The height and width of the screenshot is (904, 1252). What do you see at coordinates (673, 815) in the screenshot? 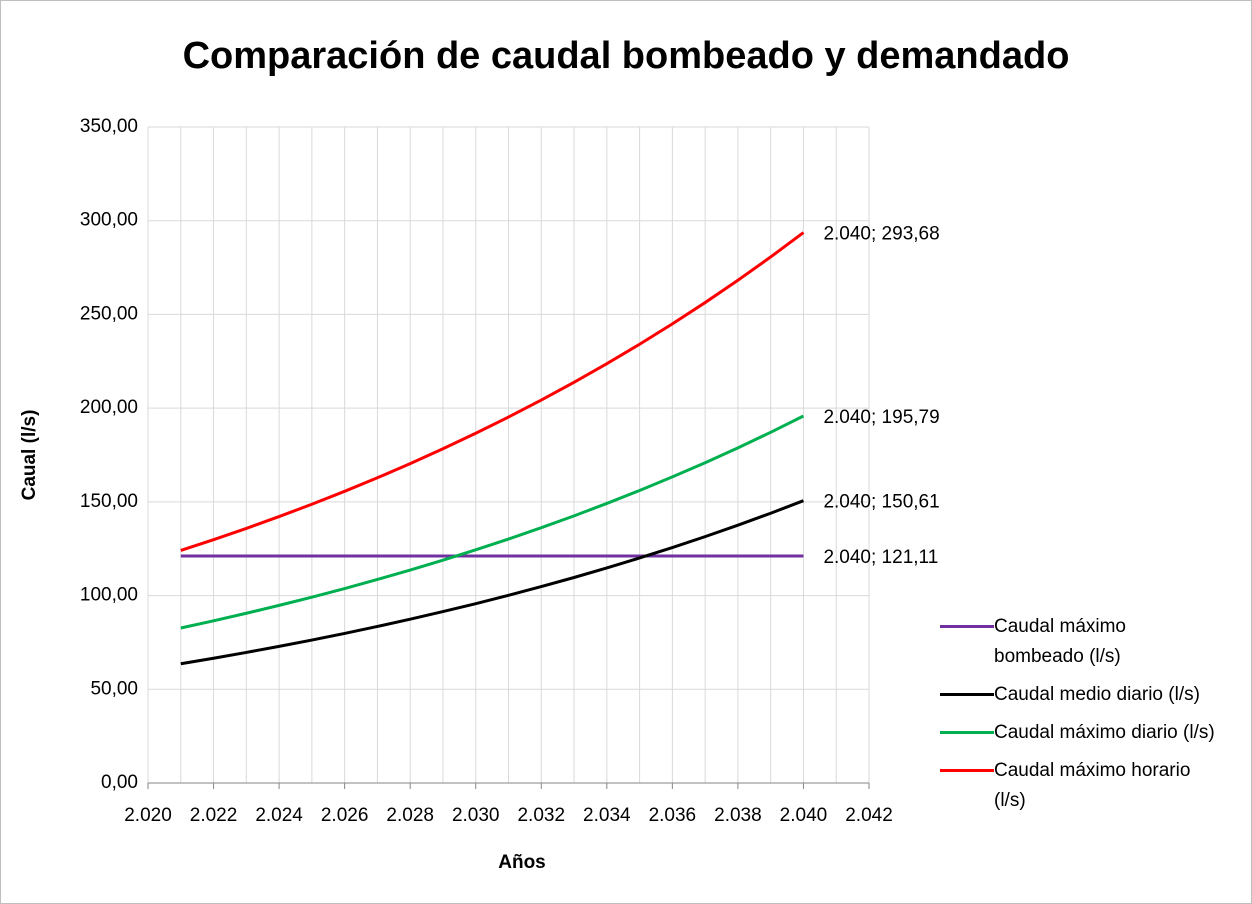
I see `x-tick-label: 2.036` at bounding box center [673, 815].